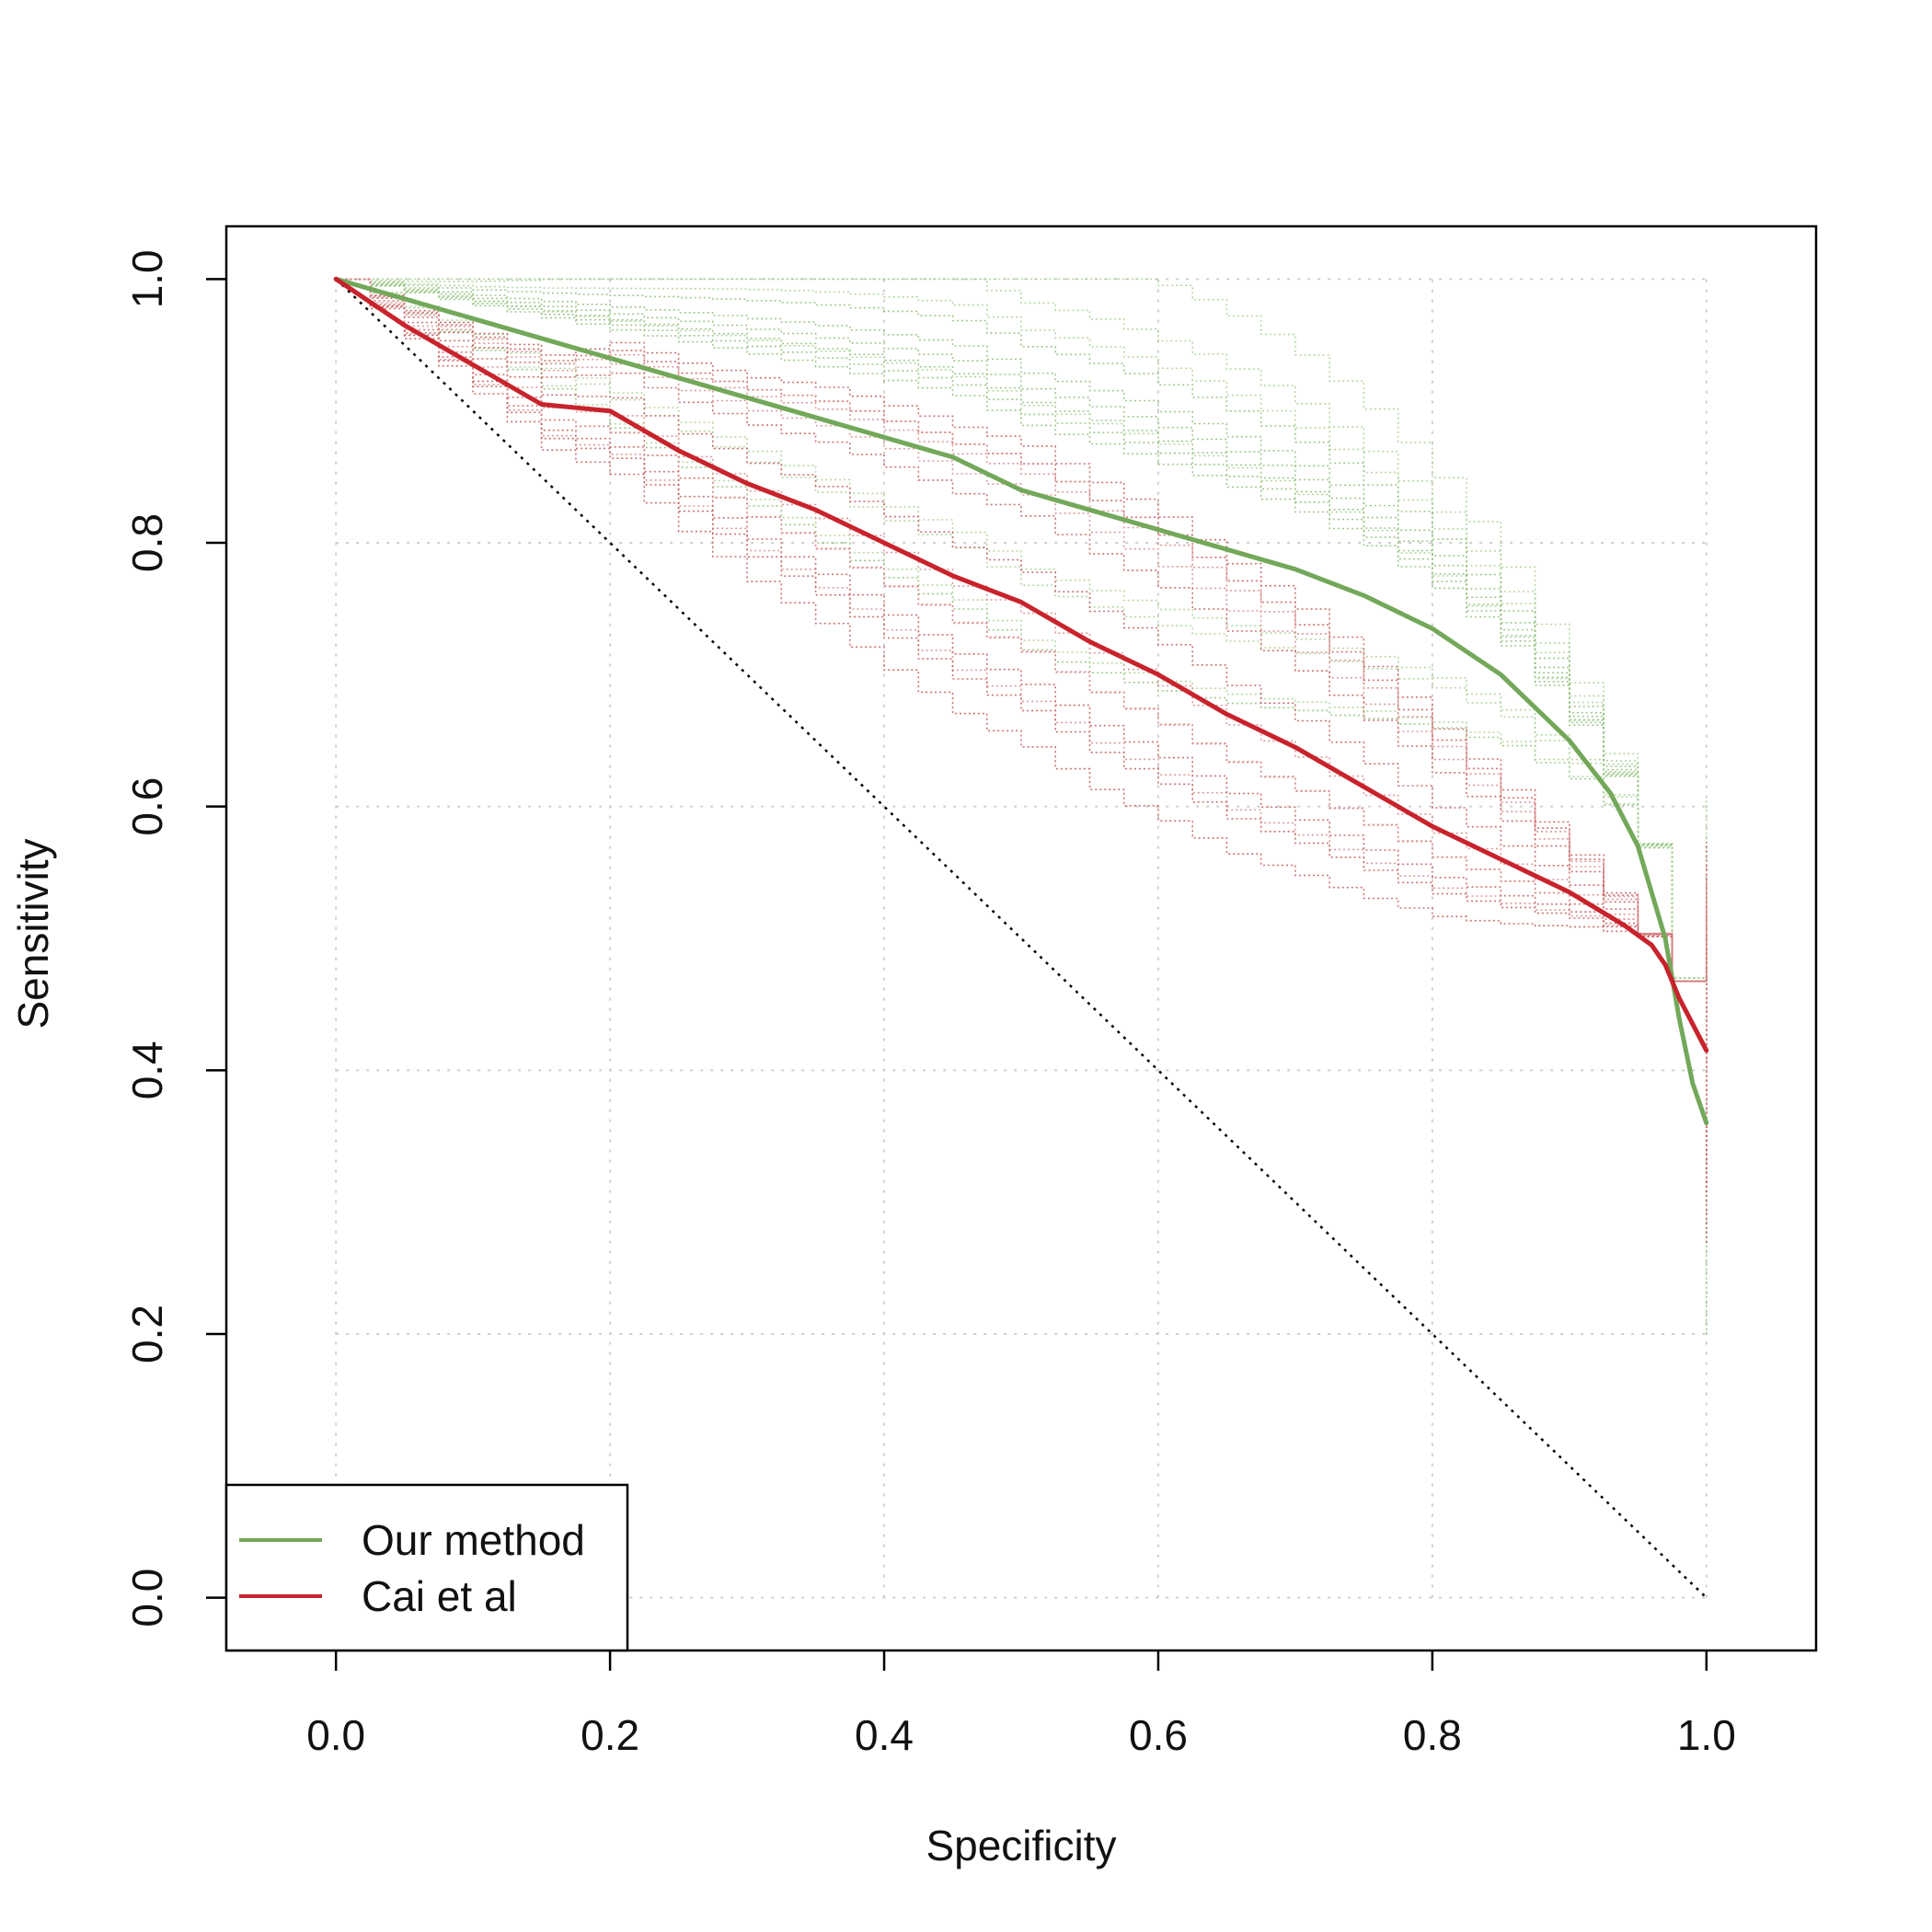 Image resolution: width=1932 pixels, height=1932 pixels. I want to click on legend-label-our-method: Our method, so click(473, 1540).